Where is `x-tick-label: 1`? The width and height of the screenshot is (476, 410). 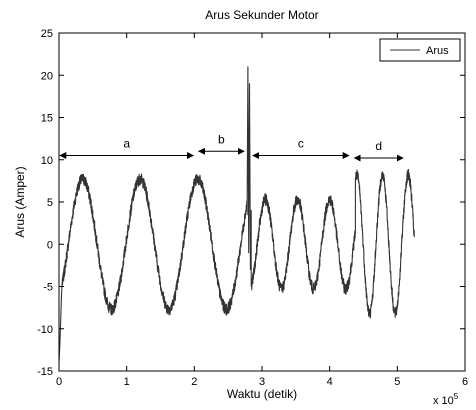
x-tick-label: 1 is located at coordinates (127, 382).